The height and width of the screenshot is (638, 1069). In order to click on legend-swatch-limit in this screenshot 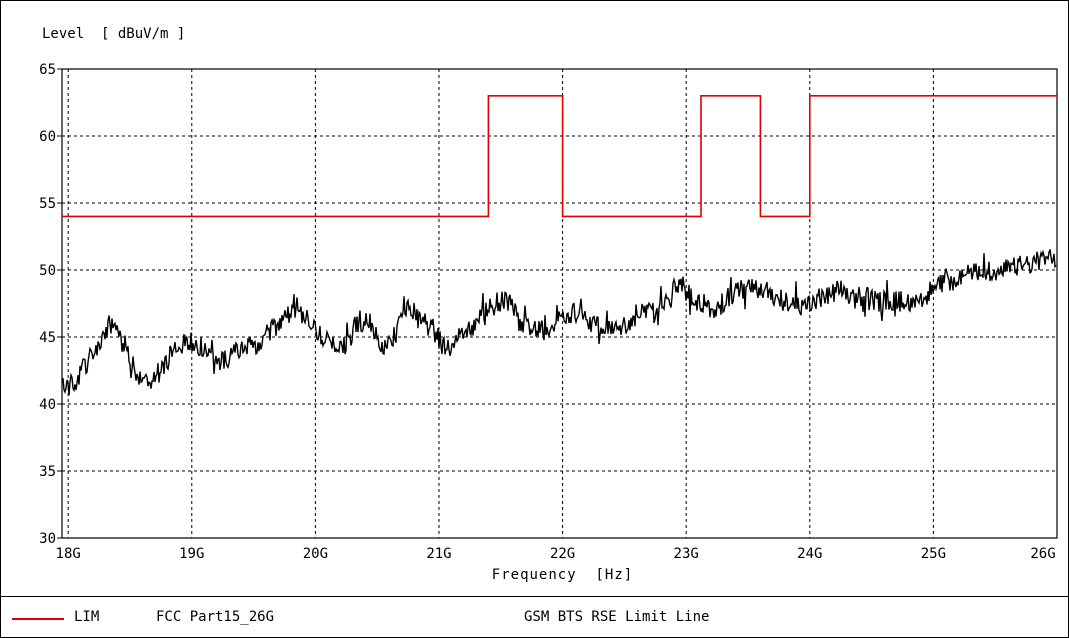, I will do `click(38, 619)`.